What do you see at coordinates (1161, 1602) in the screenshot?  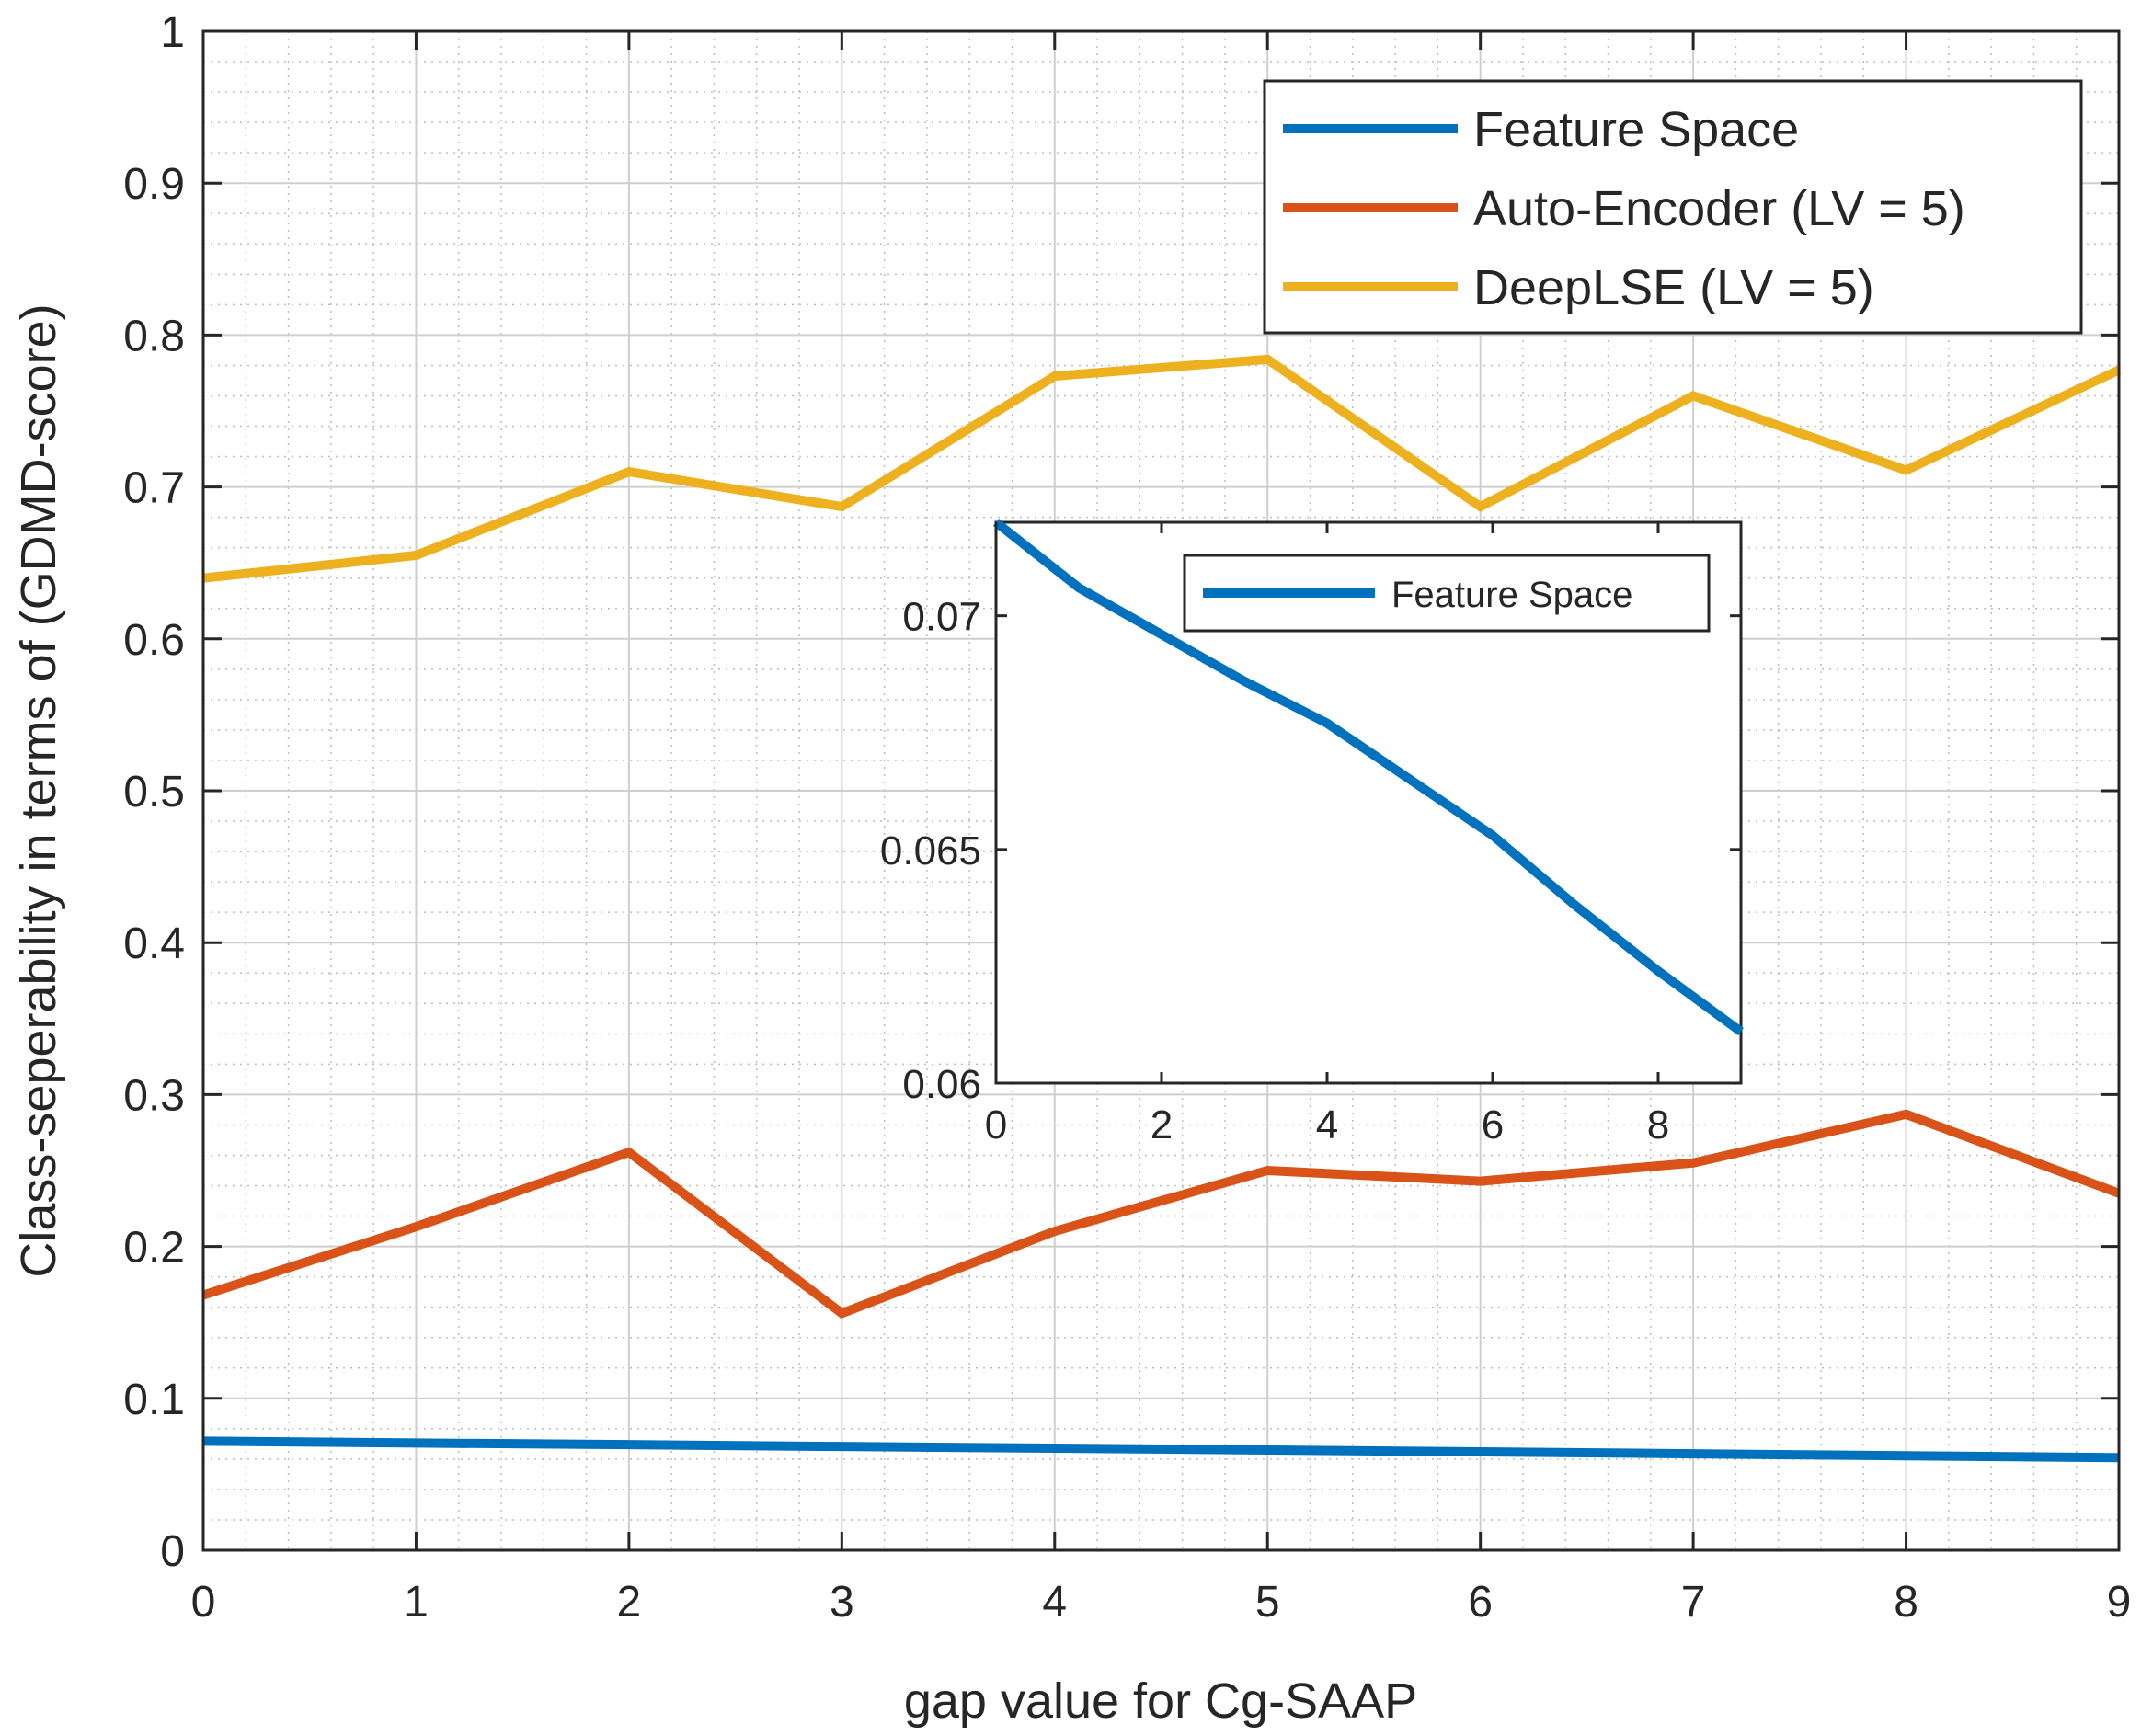 I see `main-xtick-labels: 0 1 2 3 4 5 6 7 8 9` at bounding box center [1161, 1602].